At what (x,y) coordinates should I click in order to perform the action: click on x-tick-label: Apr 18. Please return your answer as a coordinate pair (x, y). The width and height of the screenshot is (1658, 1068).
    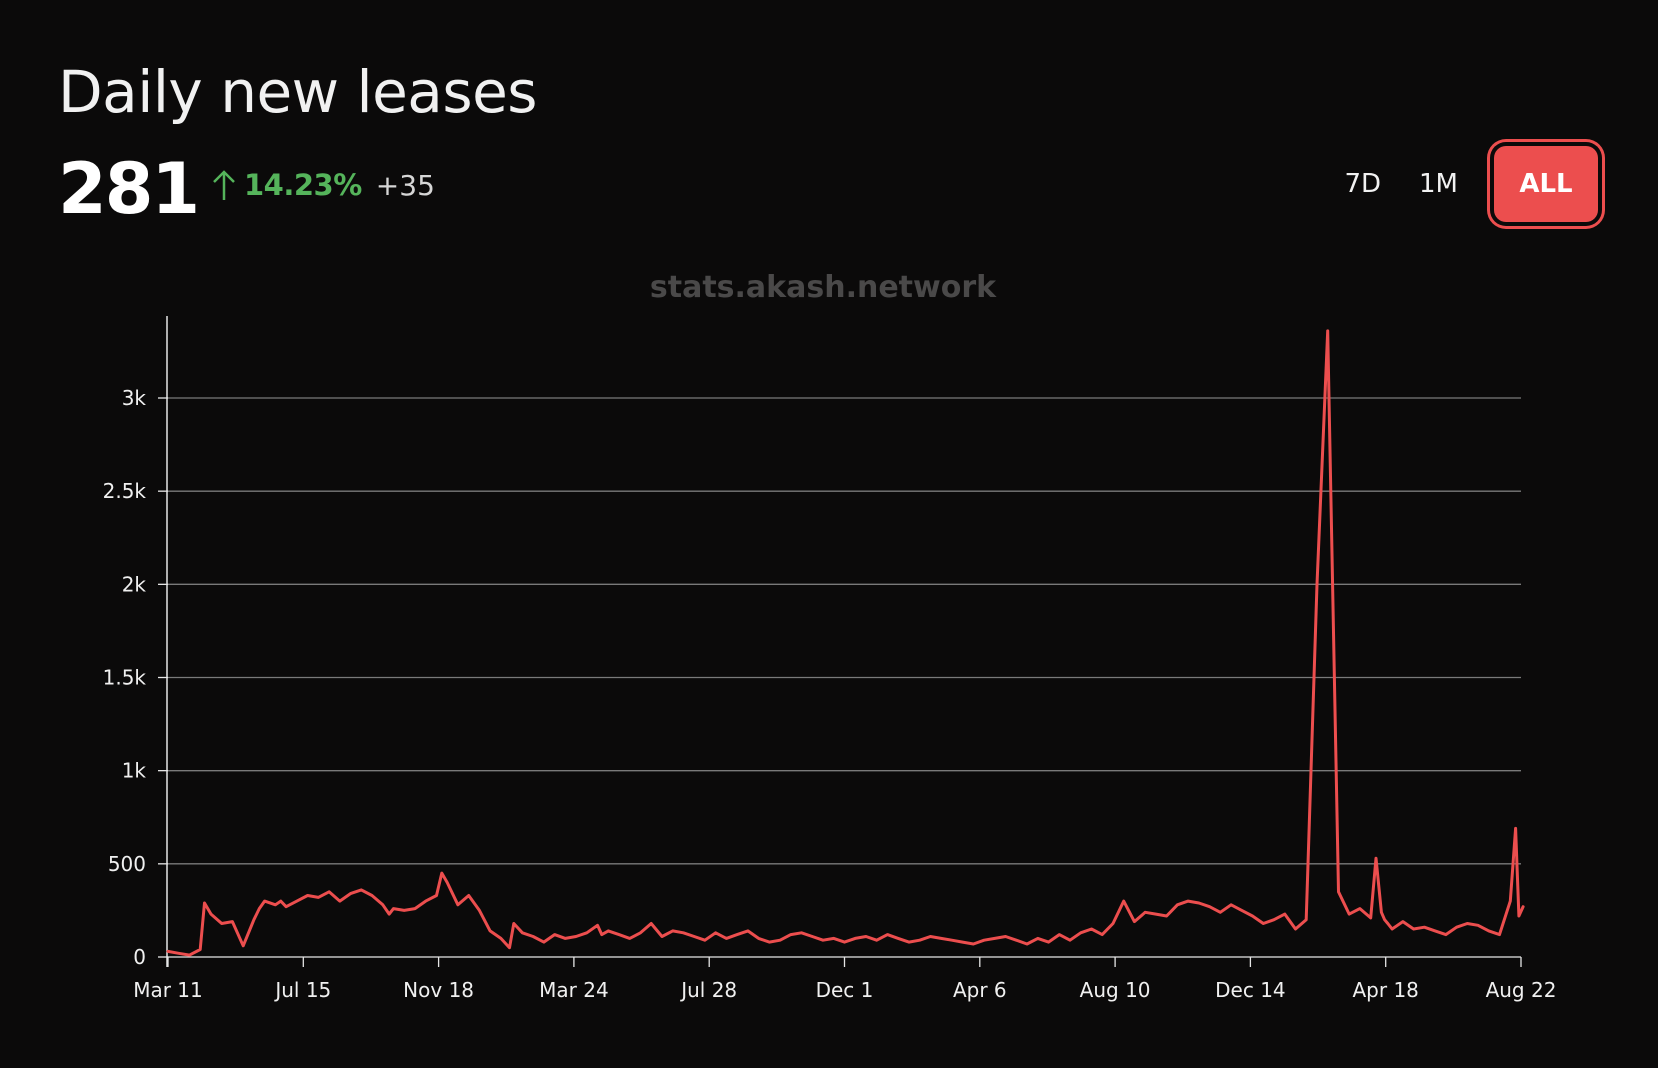
    Looking at the image, I should click on (1385, 990).